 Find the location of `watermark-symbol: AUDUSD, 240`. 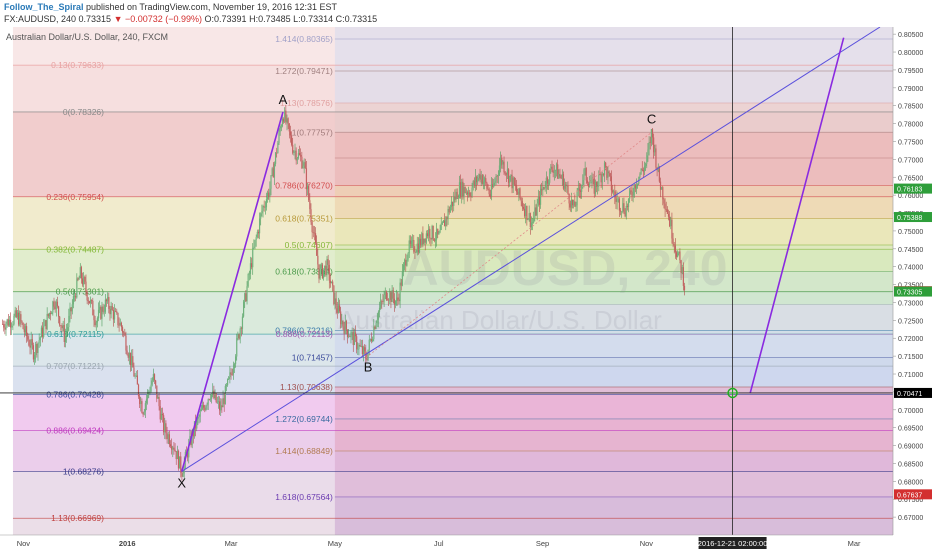

watermark-symbol: AUDUSD, 240 is located at coordinates (564, 268).